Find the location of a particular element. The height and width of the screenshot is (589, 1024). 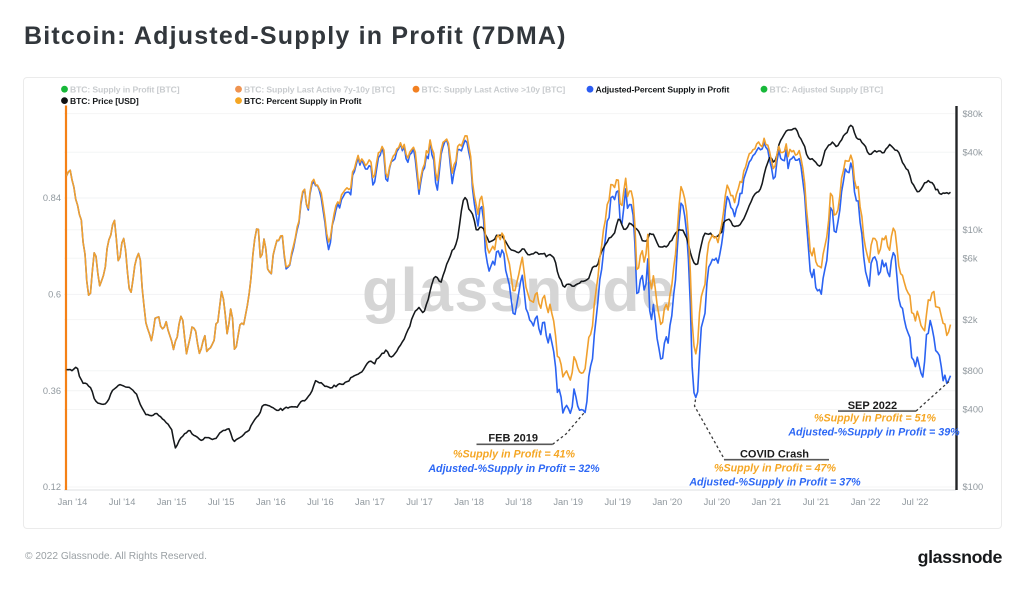

svg-text: $100 is located at coordinates (973, 487).